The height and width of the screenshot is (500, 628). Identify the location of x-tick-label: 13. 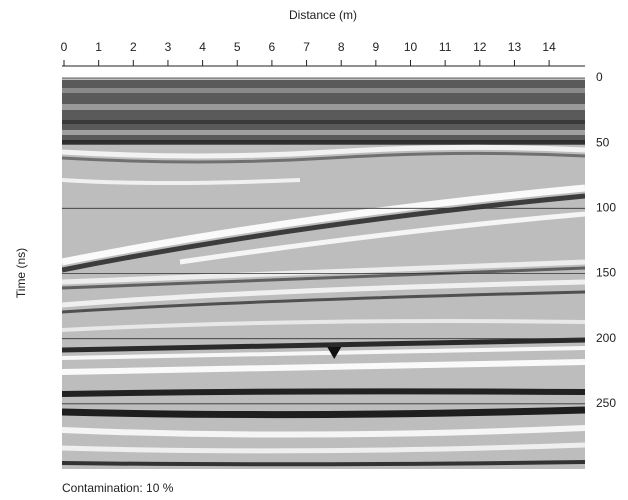
(515, 47).